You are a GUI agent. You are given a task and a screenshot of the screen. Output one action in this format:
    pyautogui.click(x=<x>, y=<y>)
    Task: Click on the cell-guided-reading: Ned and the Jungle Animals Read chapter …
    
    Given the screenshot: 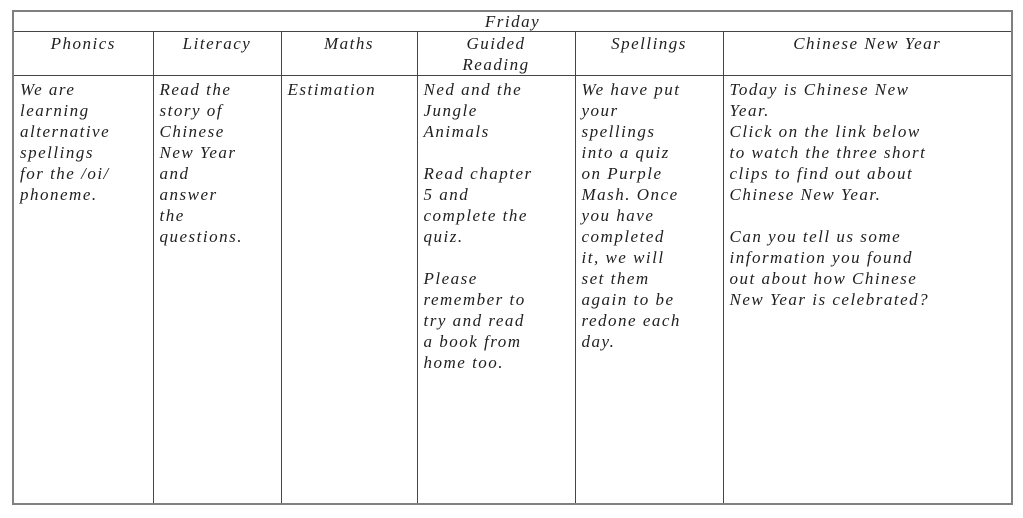 What is the action you would take?
    pyautogui.click(x=496, y=290)
    